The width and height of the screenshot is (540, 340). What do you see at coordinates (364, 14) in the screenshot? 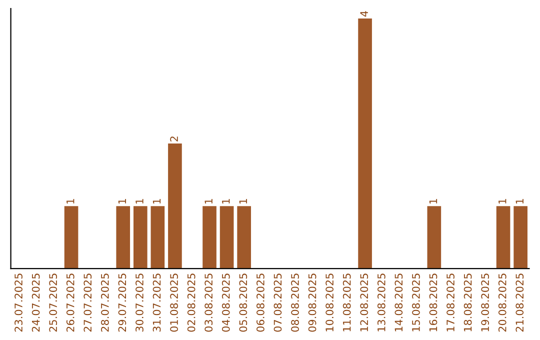
I see `data-label: 4` at bounding box center [364, 14].